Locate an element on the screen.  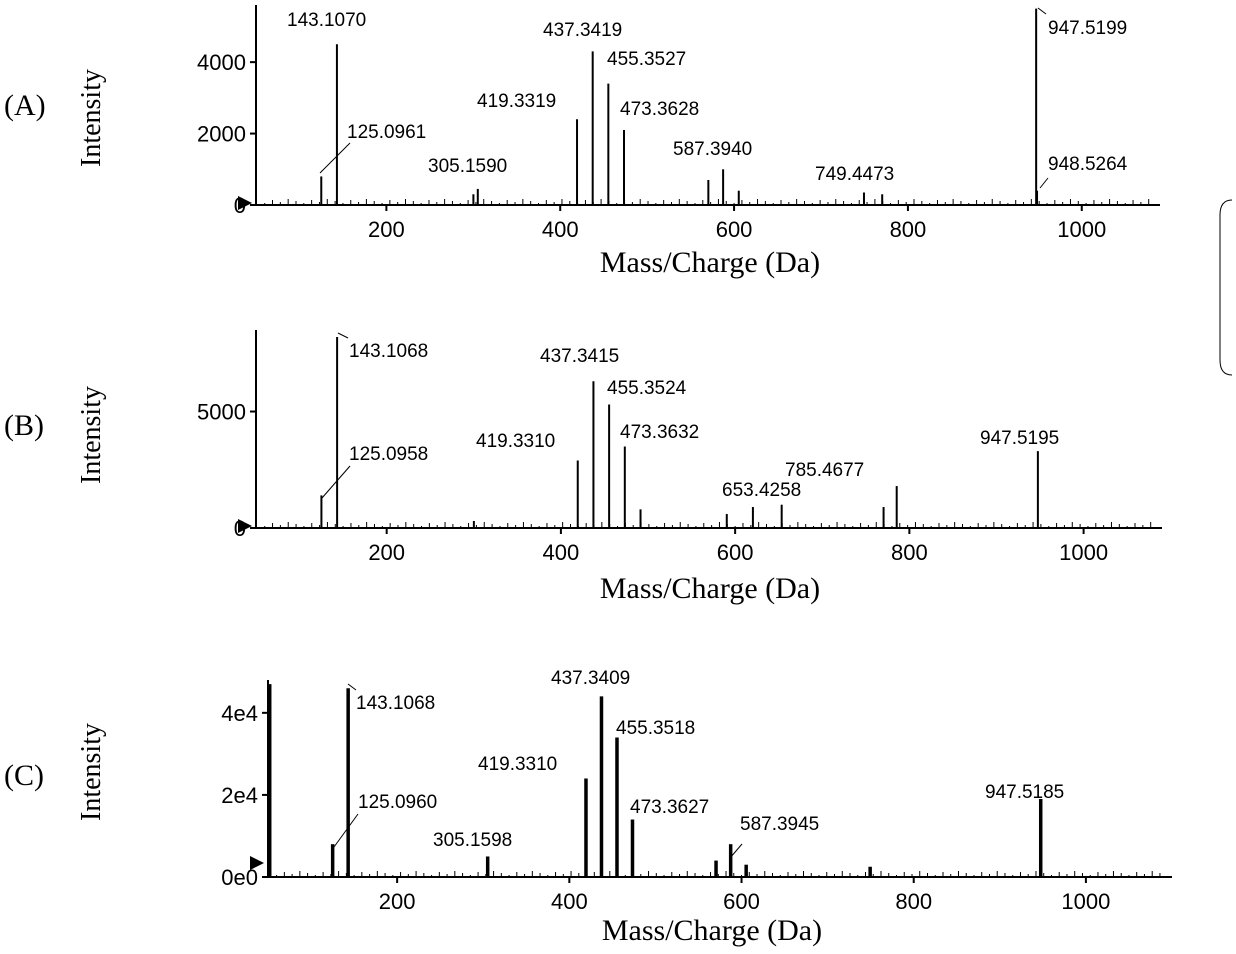
peak-label: 948.5264 is located at coordinates (1088, 164).